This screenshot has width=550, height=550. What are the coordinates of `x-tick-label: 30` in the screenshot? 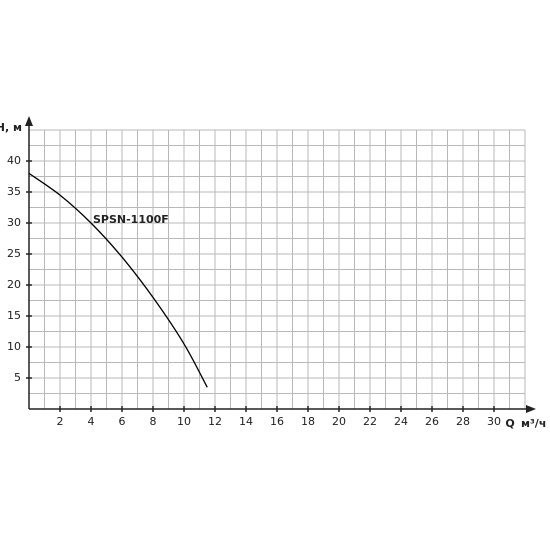 It's located at (494, 421).